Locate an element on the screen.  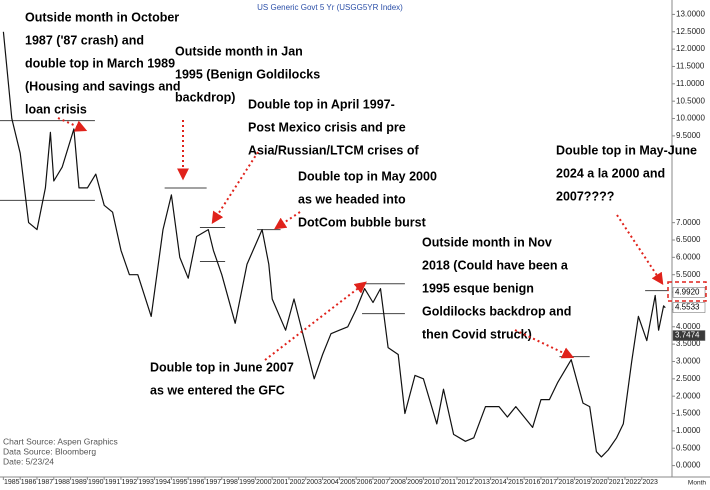
x-tick-label: 2021 is located at coordinates (617, 482).